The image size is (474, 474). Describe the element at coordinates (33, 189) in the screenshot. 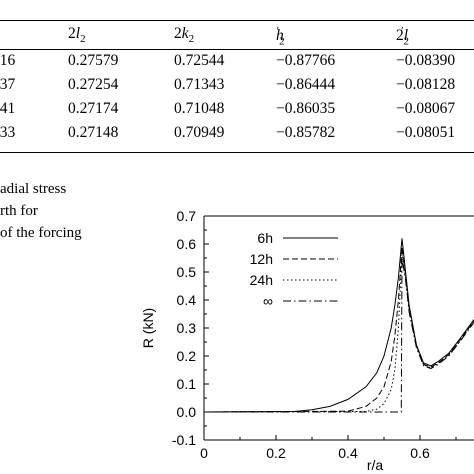

I see `caption-line: adial stress` at that location.